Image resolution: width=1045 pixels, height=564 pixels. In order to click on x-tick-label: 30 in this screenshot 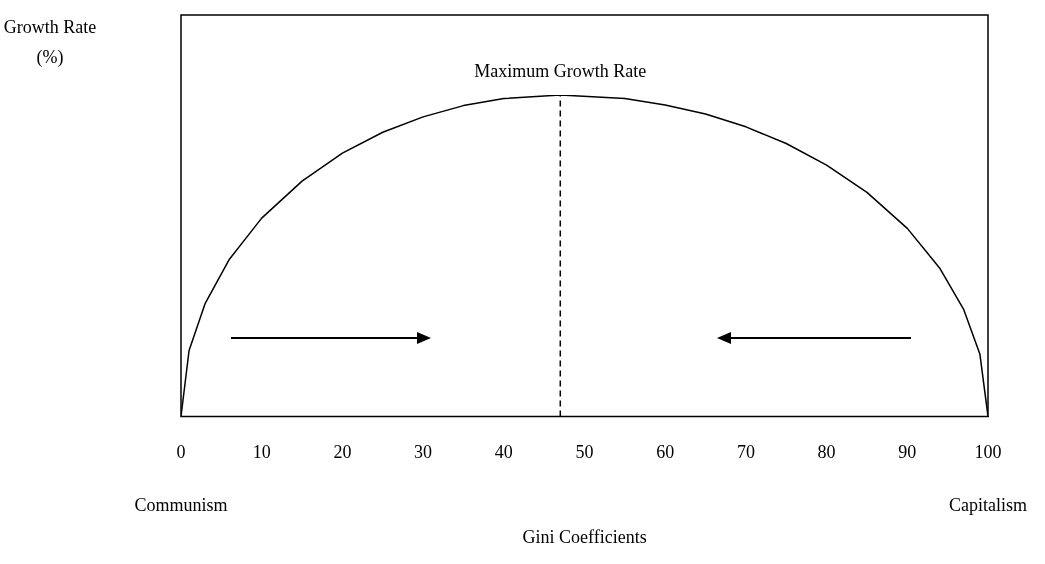, I will do `click(423, 451)`.